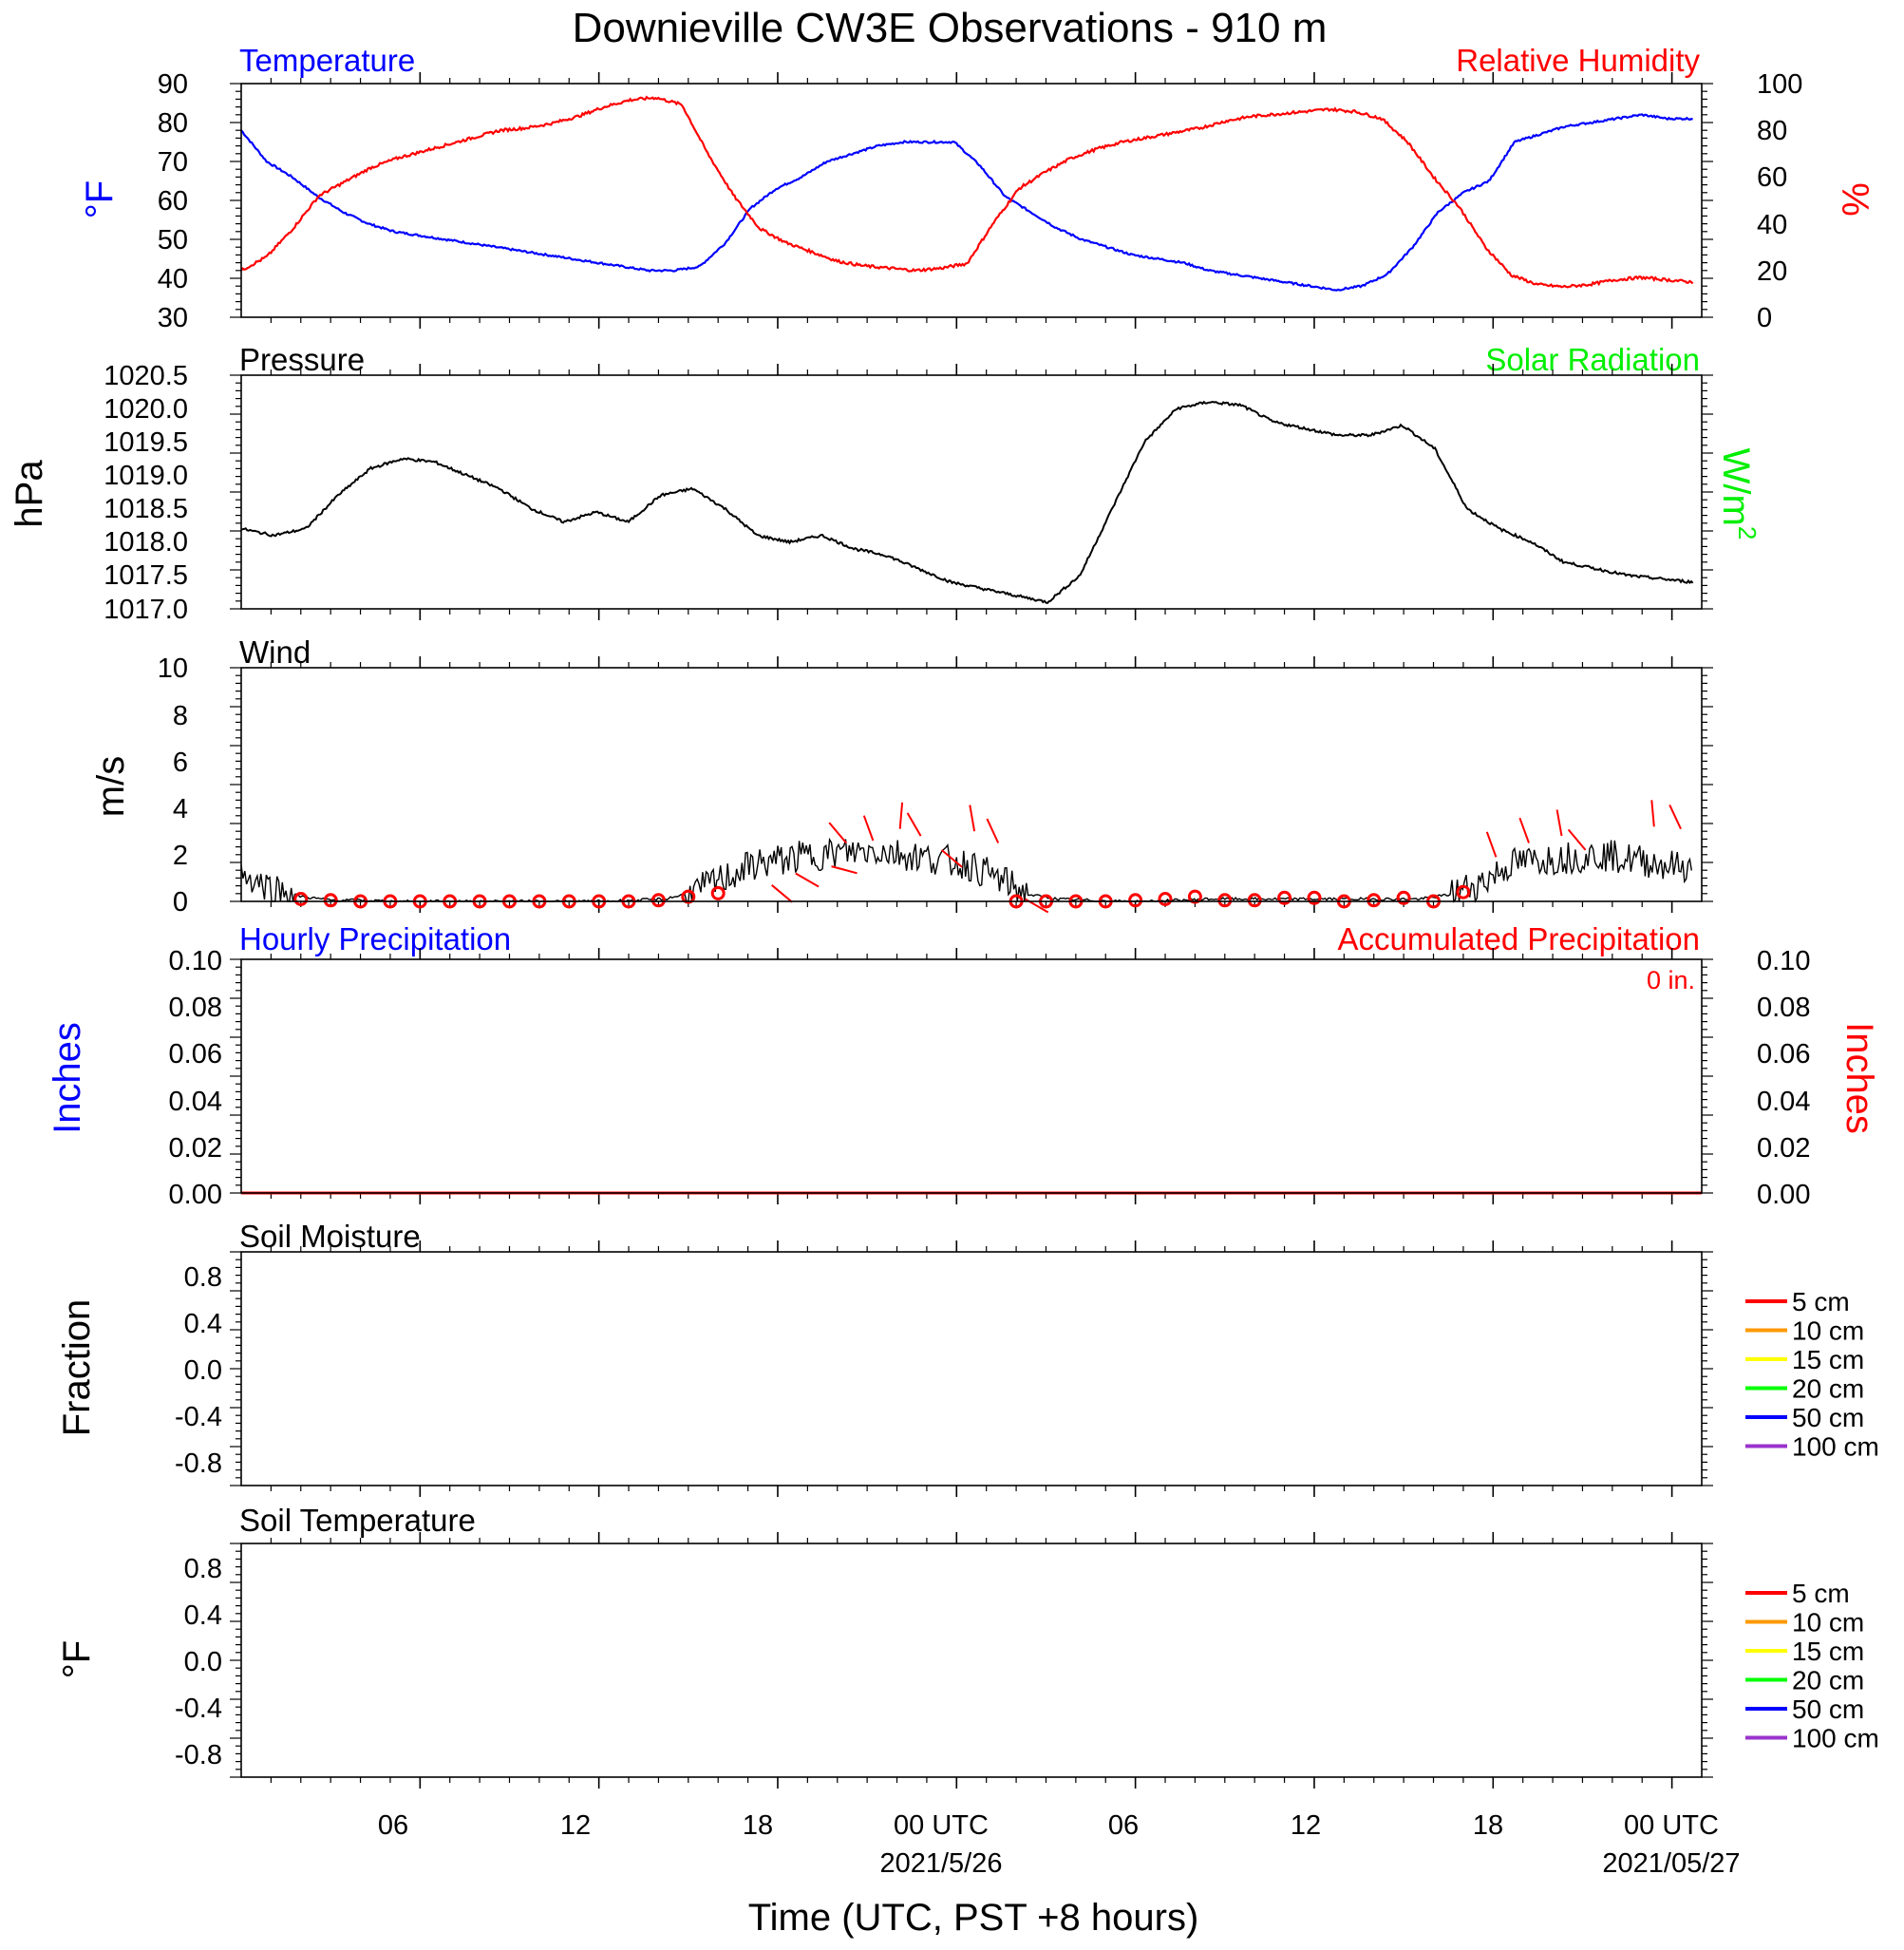 This screenshot has height=1950, width=1904. I want to click on temp-tick-70: 70, so click(173, 162).